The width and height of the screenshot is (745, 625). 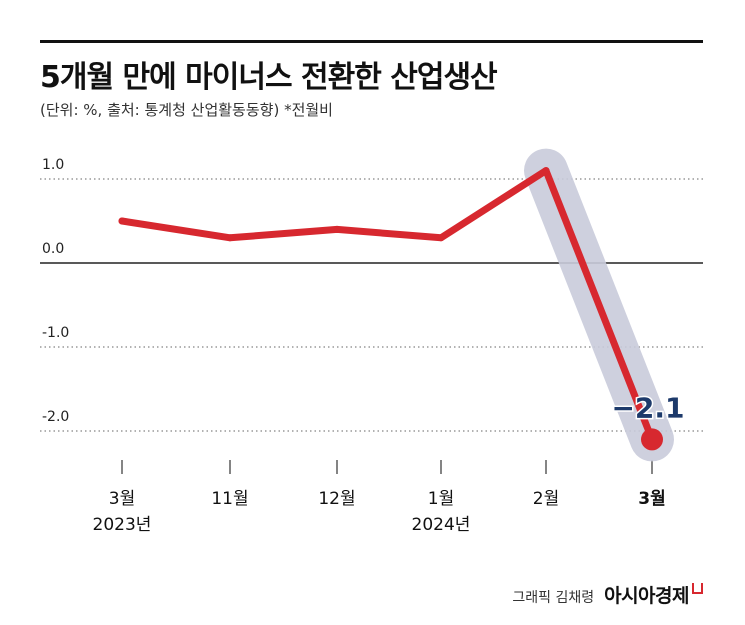 What do you see at coordinates (55, 417) in the screenshot?
I see `y-tick-label-3: -2.0` at bounding box center [55, 417].